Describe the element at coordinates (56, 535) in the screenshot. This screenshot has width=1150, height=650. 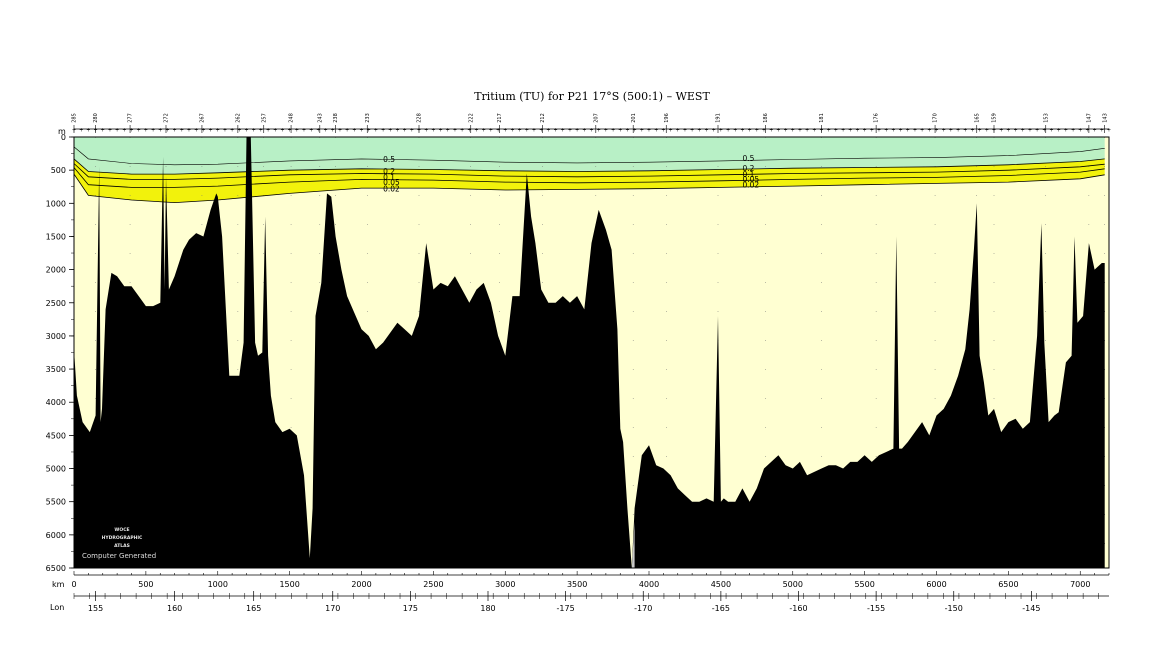
I see `y-tick-label: 6000` at that location.